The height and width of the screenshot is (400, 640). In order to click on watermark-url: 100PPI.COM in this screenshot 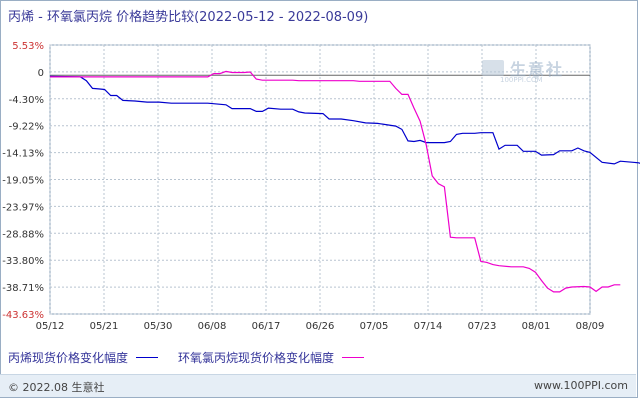, I will do `click(521, 80)`.